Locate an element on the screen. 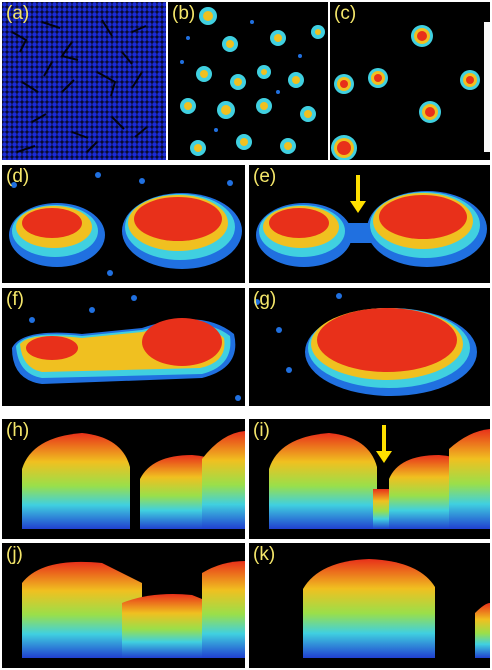 Image resolution: width=492 pixels, height=670 pixels. panel-g: (g) is located at coordinates (369, 347).